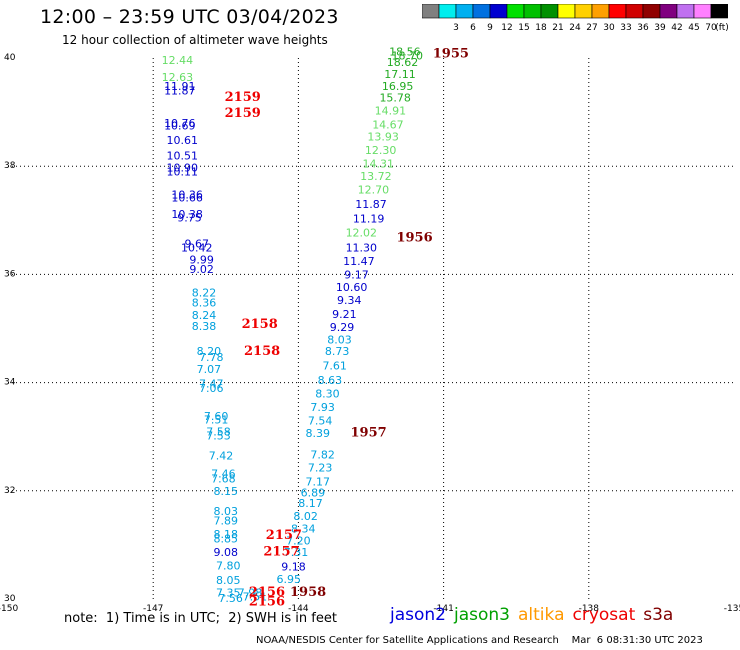 This screenshot has width=740, height=650. Describe the element at coordinates (369, 219) in the screenshot. I see `wave-height-value: 11.19` at that location.